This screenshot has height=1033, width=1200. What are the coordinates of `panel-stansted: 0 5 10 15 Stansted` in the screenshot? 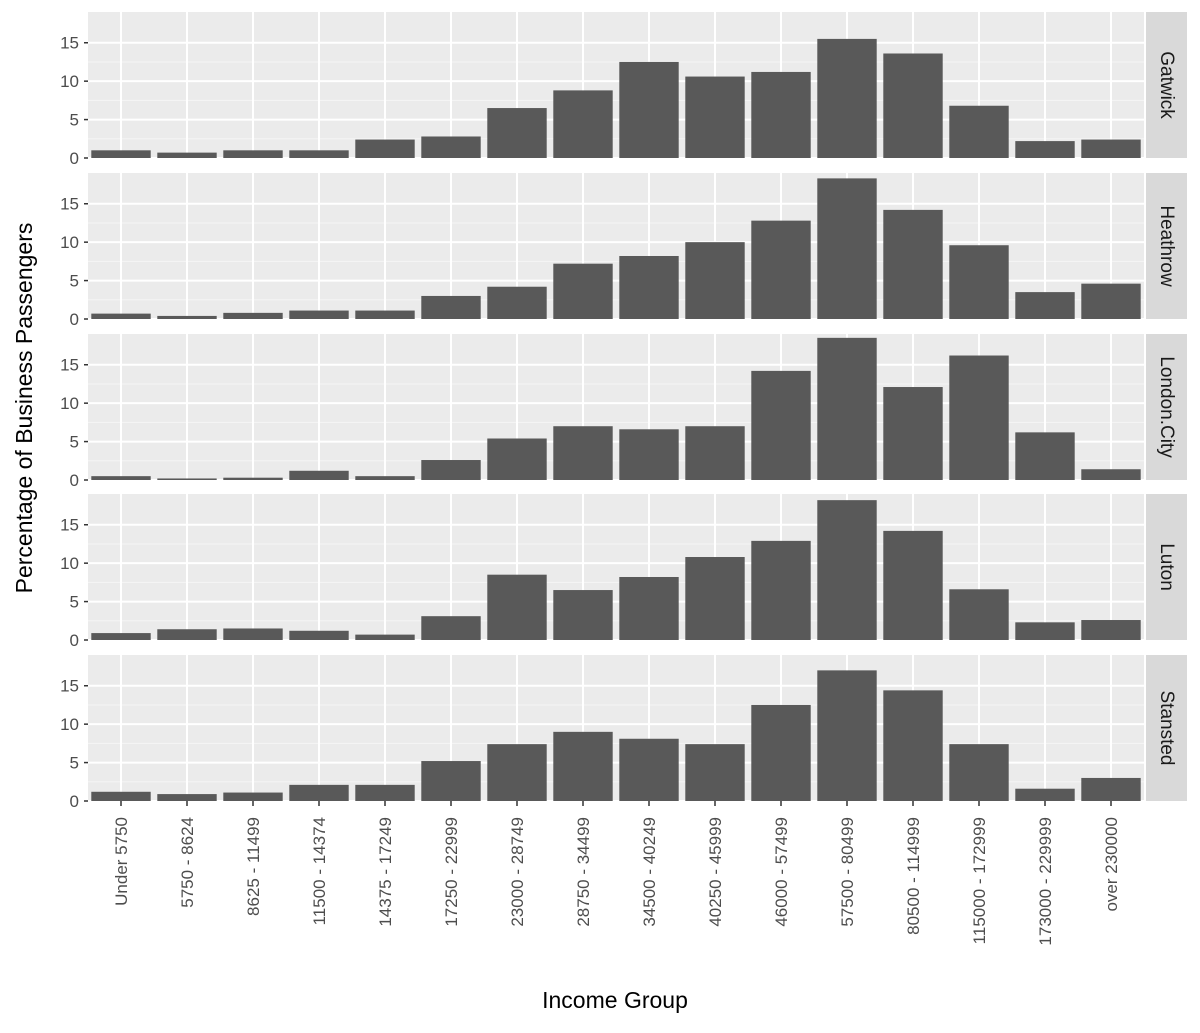 It's located at (623, 733).